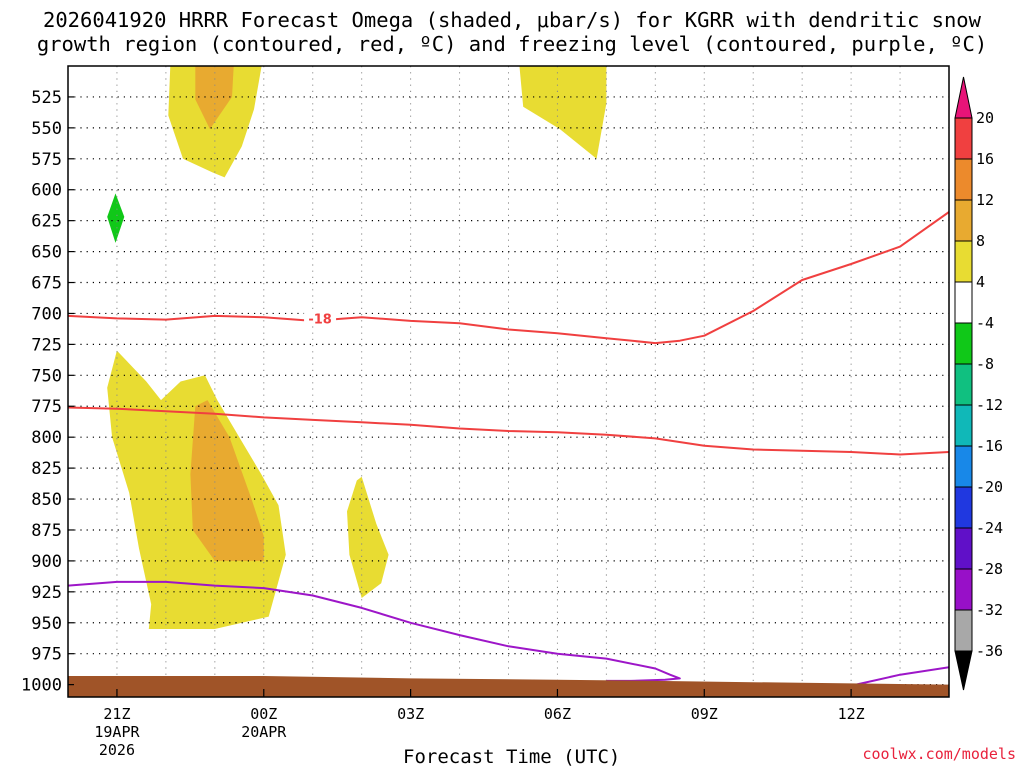 The width and height of the screenshot is (1024, 768). What do you see at coordinates (46, 345) in the screenshot?
I see `y-tick-label: 725` at bounding box center [46, 345].